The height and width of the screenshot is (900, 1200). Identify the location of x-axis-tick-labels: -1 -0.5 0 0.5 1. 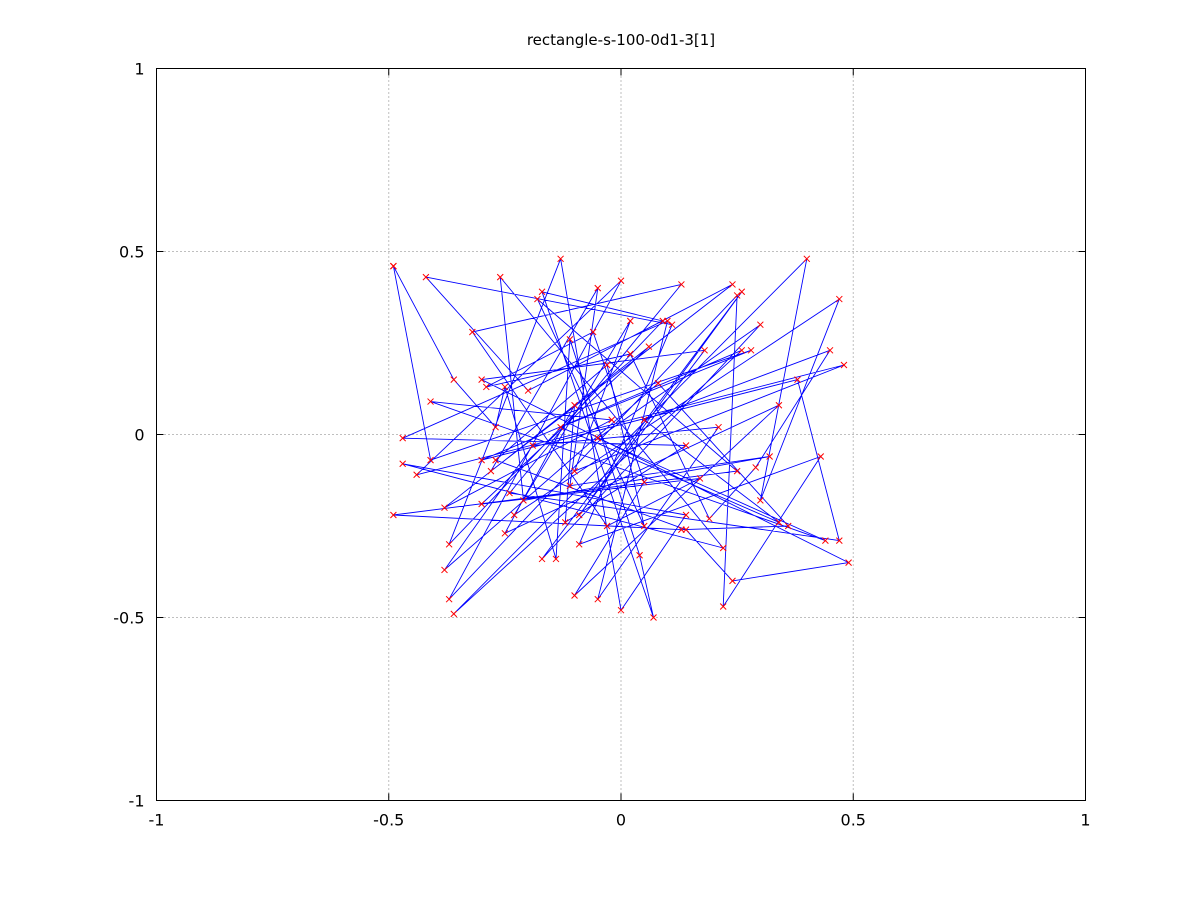
(620, 820).